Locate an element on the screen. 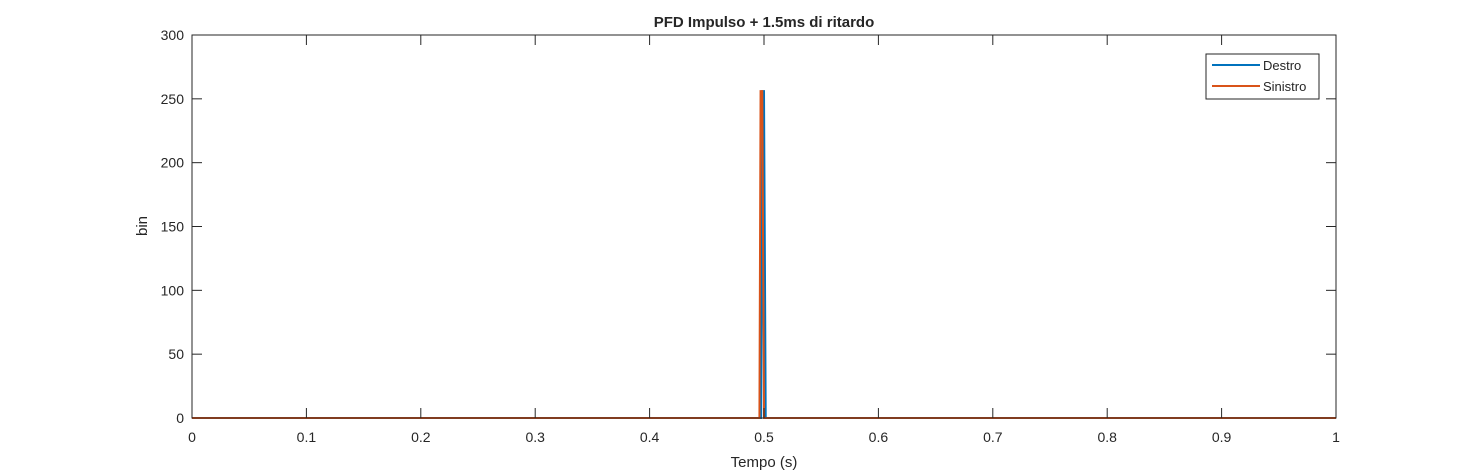 Image resolution: width=1477 pixels, height=471 pixels. x-tick-label: 0.2 is located at coordinates (421, 437).